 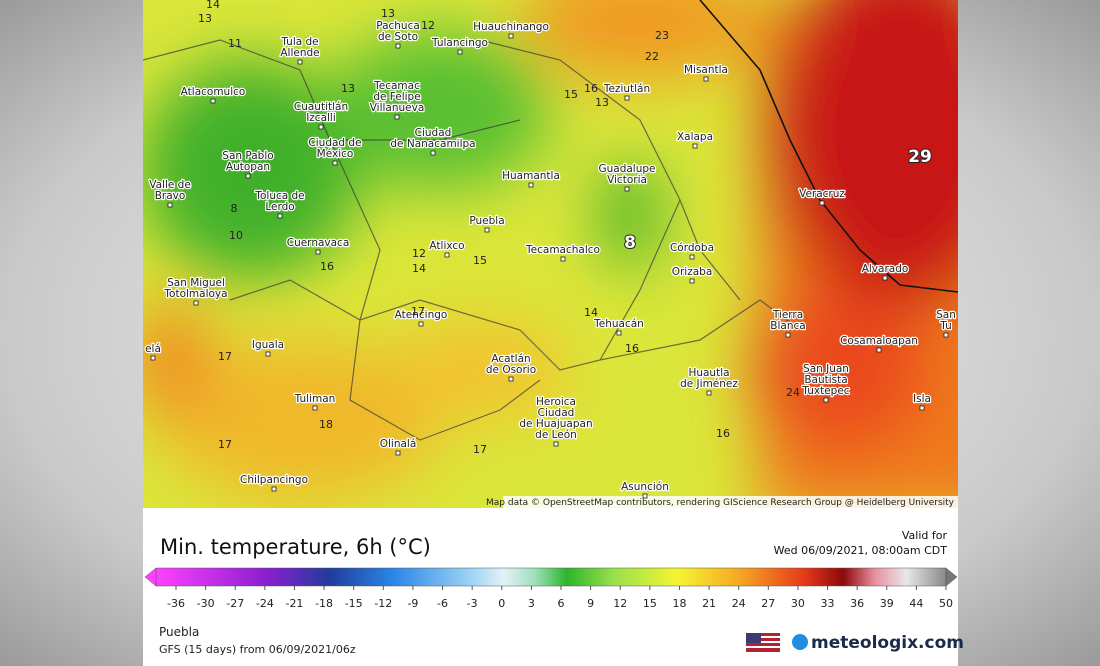 I want to click on city: Misantla, so click(x=706, y=72).